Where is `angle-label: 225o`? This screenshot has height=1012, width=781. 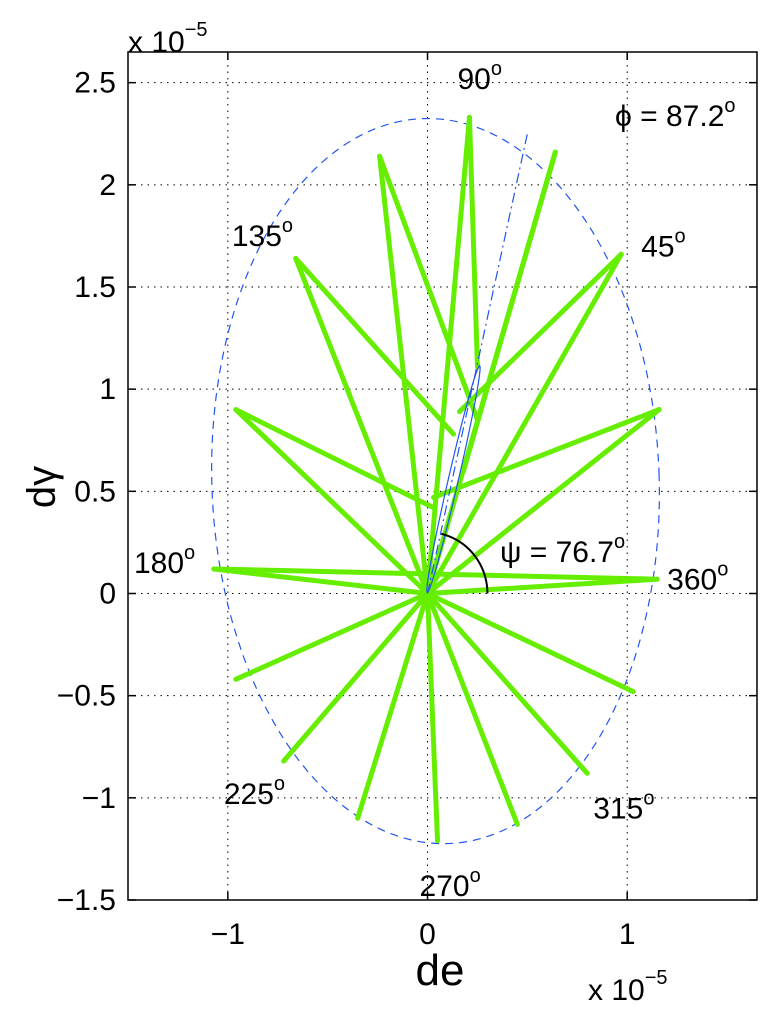 angle-label: 225o is located at coordinates (254, 792).